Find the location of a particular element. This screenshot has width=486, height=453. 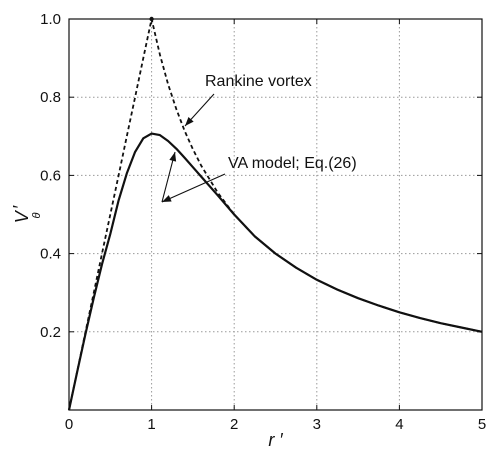

y-tick-label: 0.6 is located at coordinates (50, 175).